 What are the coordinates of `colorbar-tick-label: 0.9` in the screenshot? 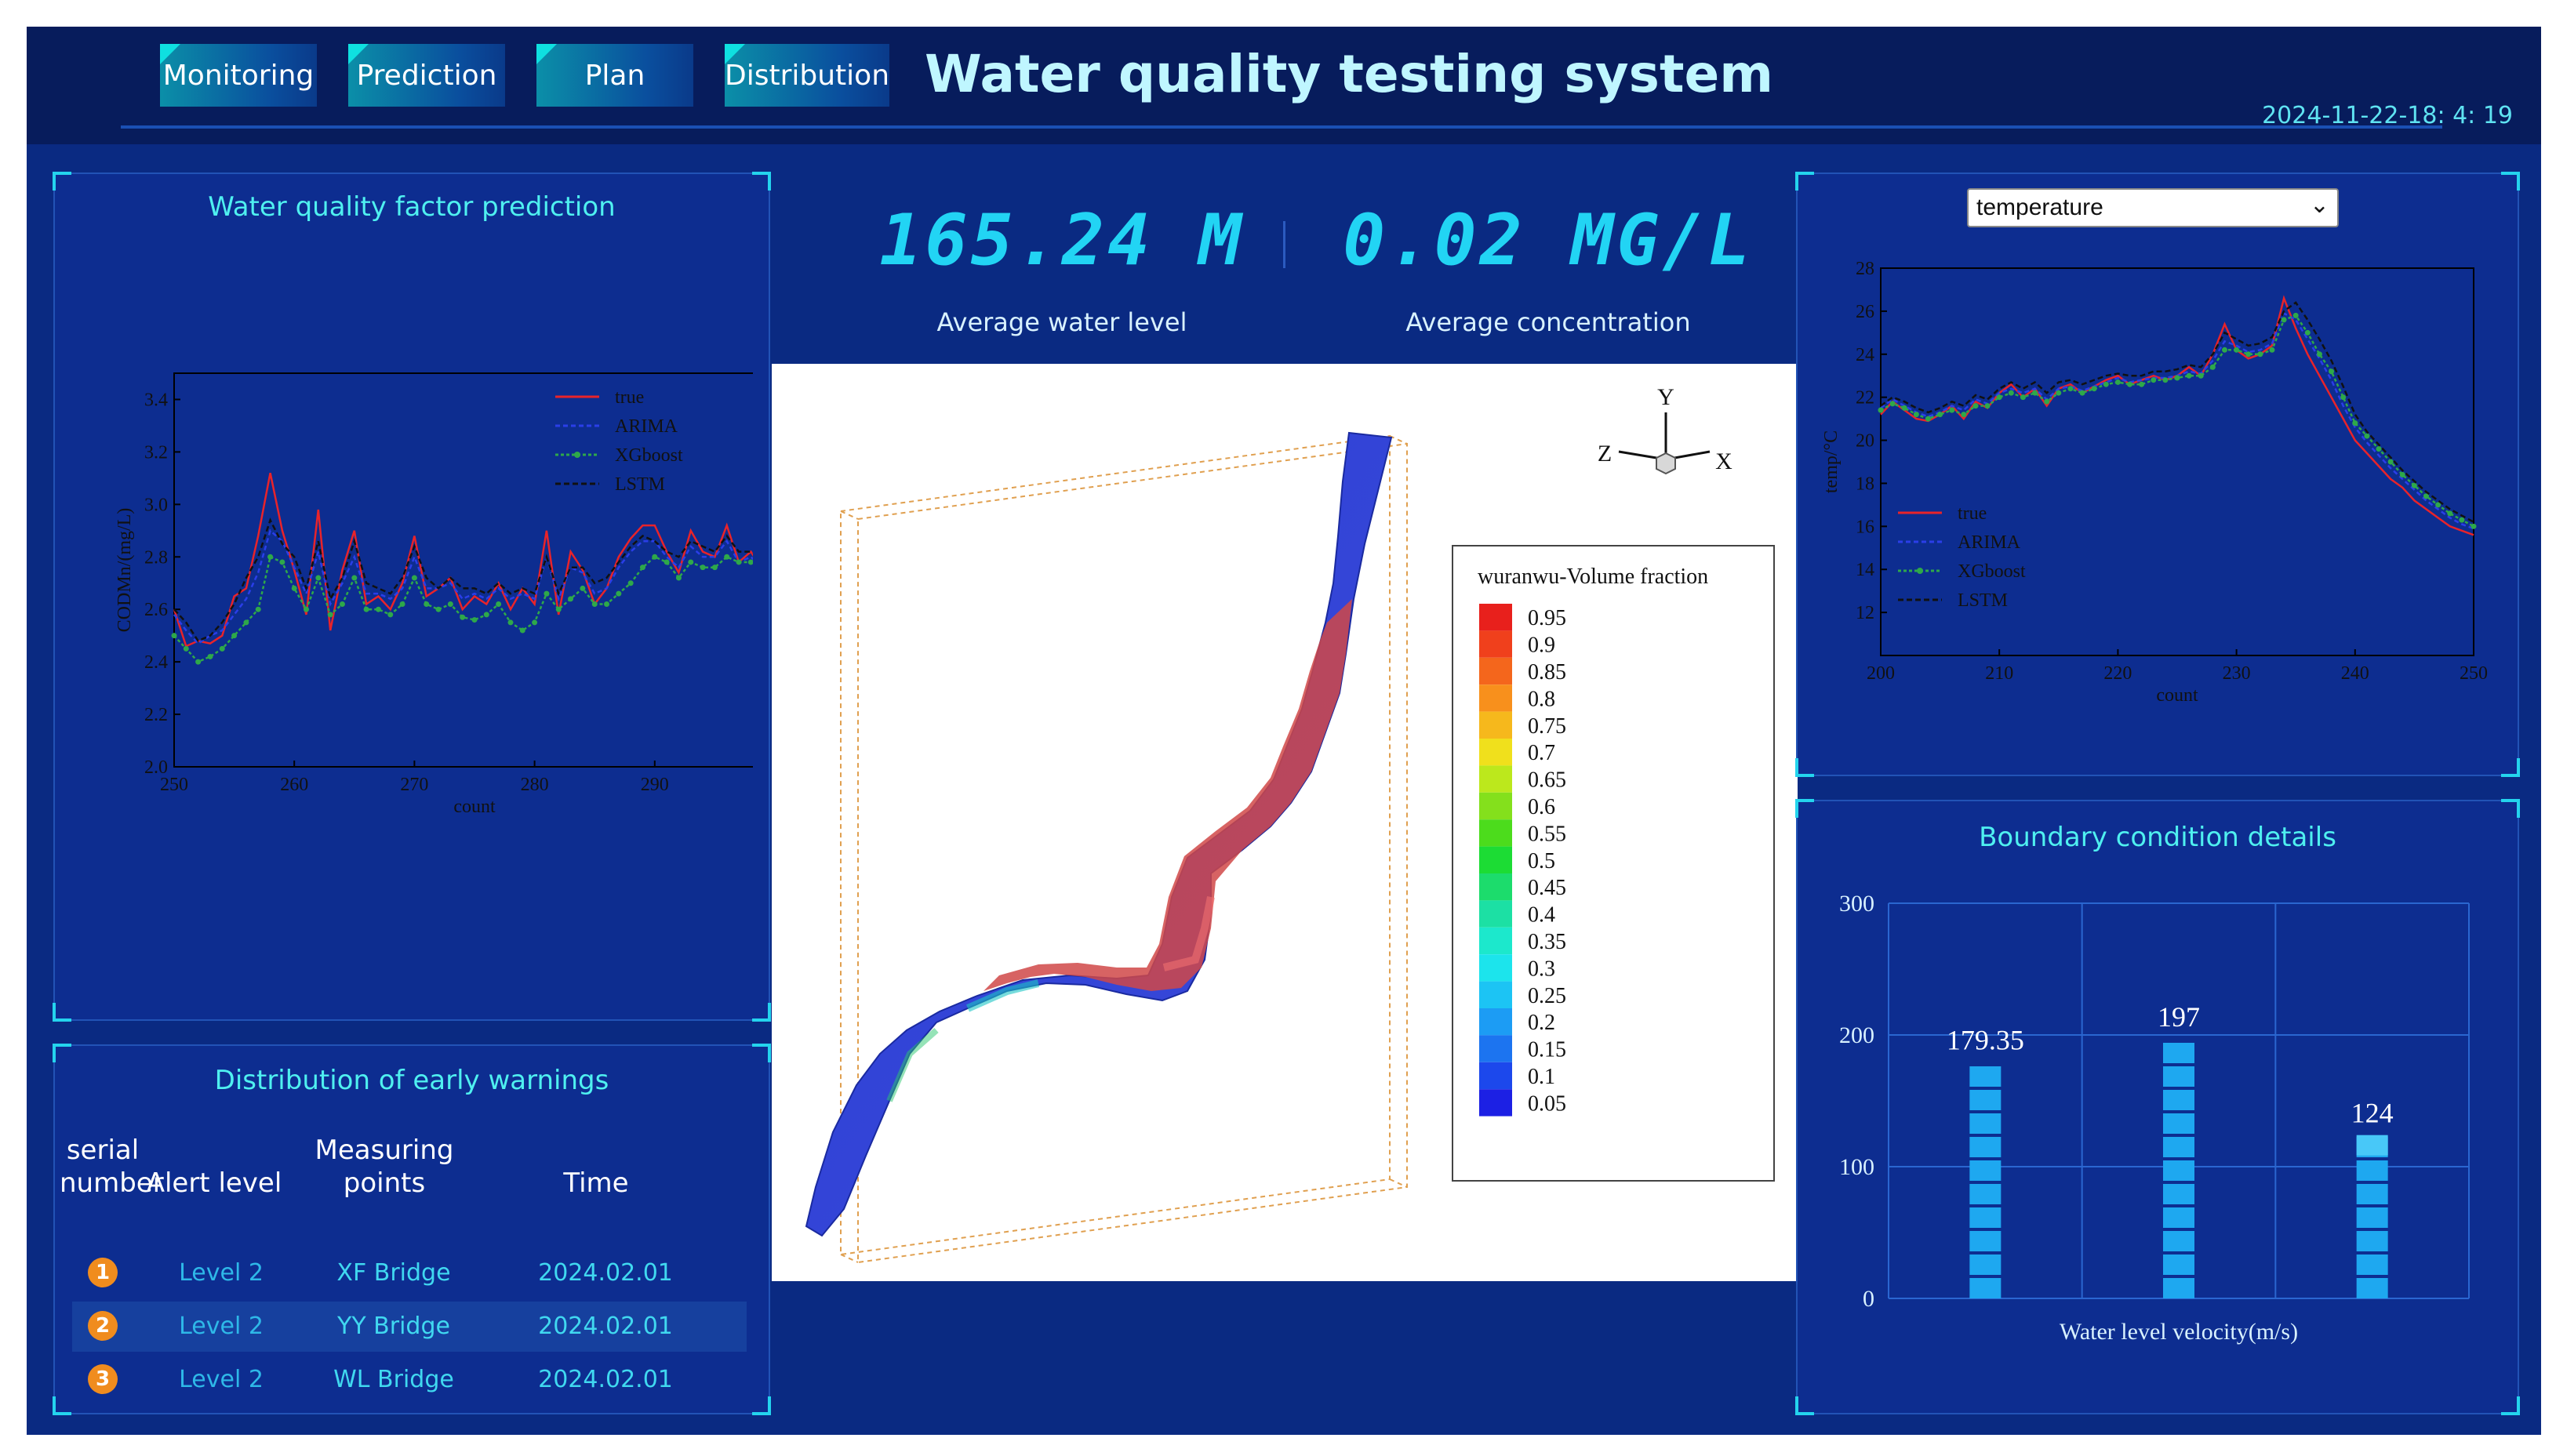 It's located at (1541, 646).